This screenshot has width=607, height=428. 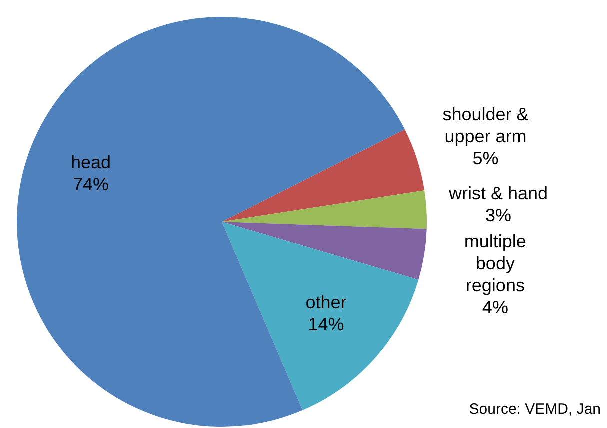 What do you see at coordinates (495, 308) in the screenshot?
I see `data-label: 4%` at bounding box center [495, 308].